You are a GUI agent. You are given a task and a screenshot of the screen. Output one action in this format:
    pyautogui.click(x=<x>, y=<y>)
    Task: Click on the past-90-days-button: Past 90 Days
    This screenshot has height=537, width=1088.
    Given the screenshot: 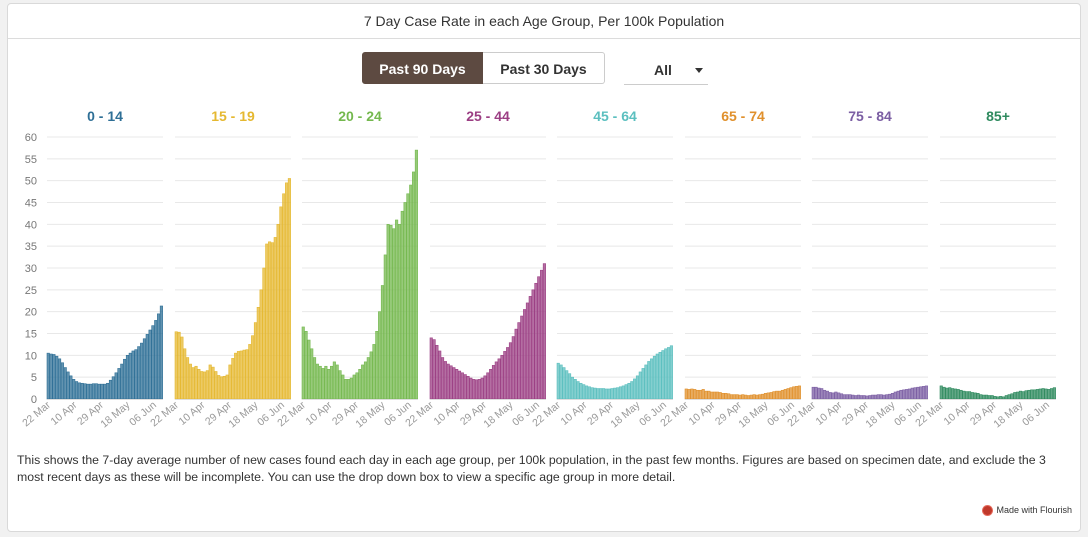 What is the action you would take?
    pyautogui.click(x=422, y=68)
    